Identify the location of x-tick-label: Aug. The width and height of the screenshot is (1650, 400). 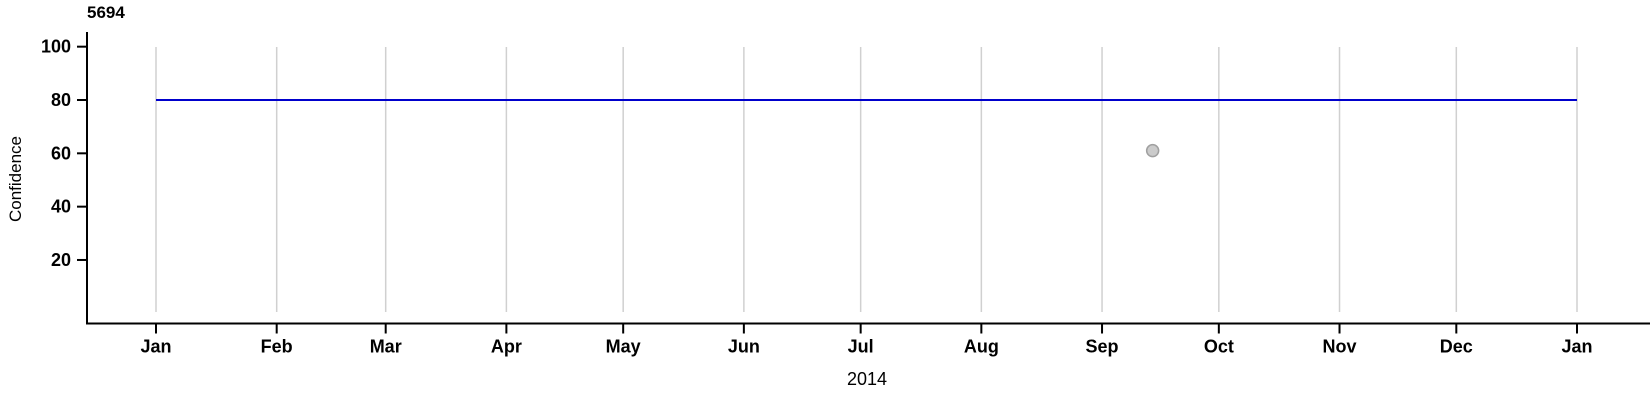
(981, 347).